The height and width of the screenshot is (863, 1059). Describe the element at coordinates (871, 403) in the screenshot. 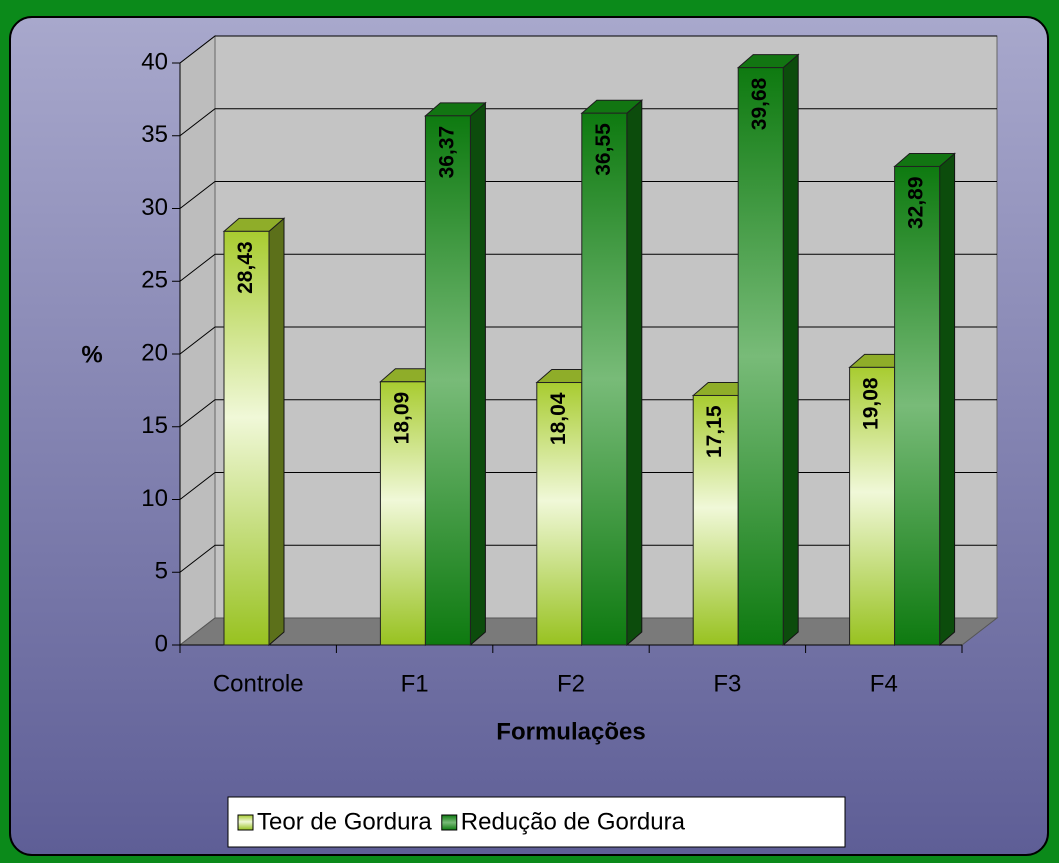

I see `data-label: 19,08` at that location.